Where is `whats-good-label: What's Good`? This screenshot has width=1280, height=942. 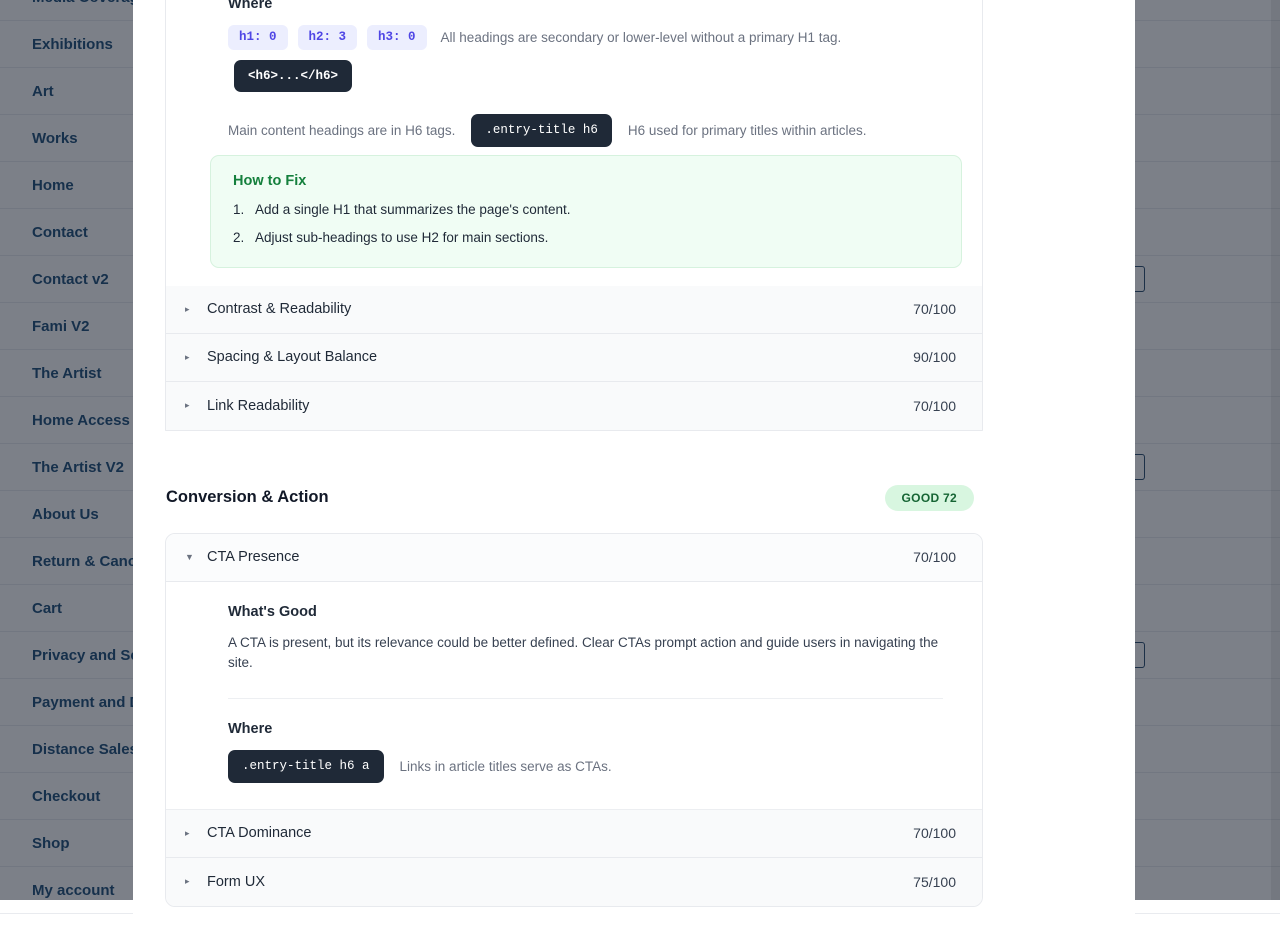 whats-good-label: What's Good is located at coordinates (584, 612).